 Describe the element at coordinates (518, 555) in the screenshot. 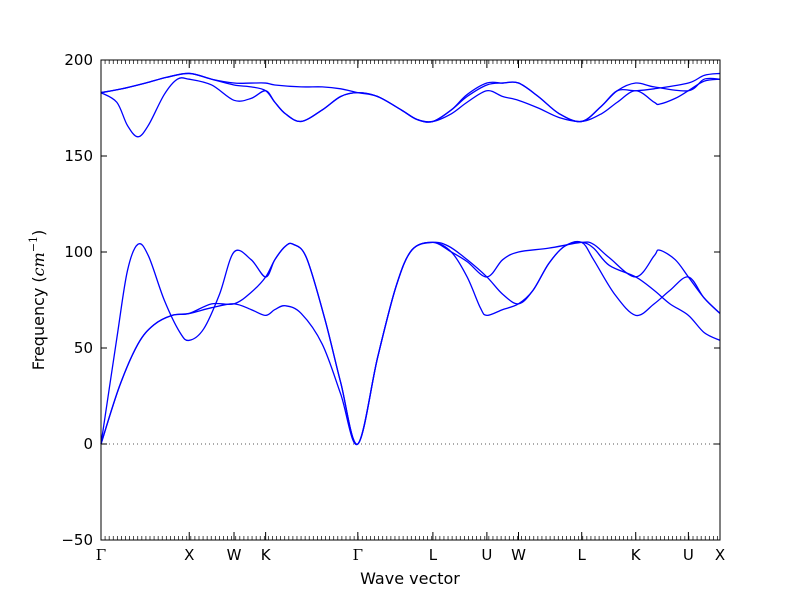

I see `x-tick-label-8: W` at that location.